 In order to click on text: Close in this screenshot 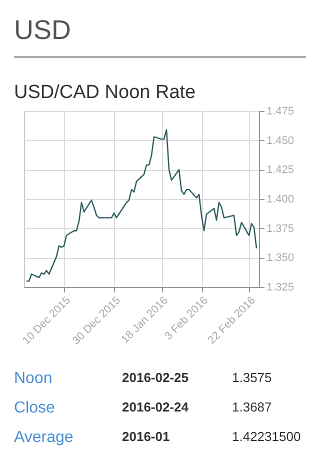, I will do `click(35, 408)`.